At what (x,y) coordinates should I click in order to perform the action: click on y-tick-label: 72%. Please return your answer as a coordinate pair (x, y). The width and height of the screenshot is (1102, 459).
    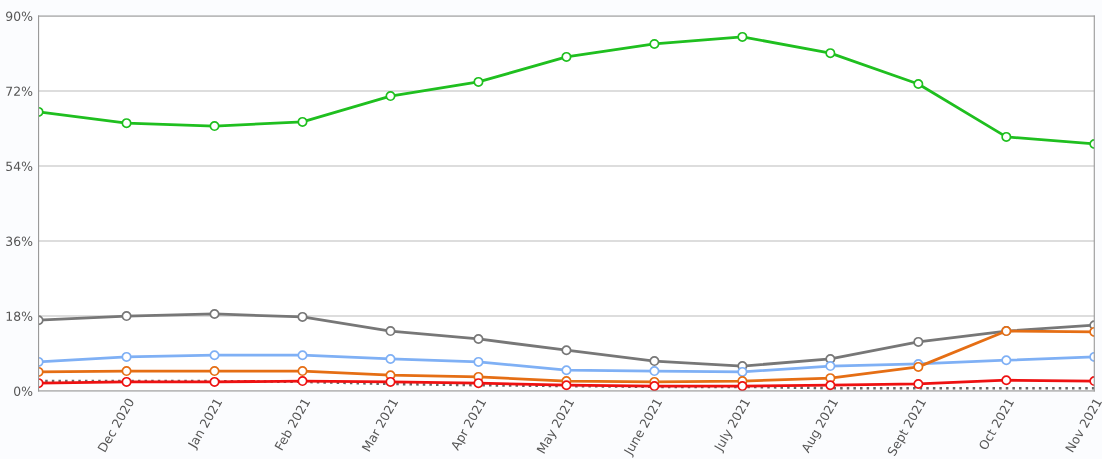
    Looking at the image, I should click on (19, 91).